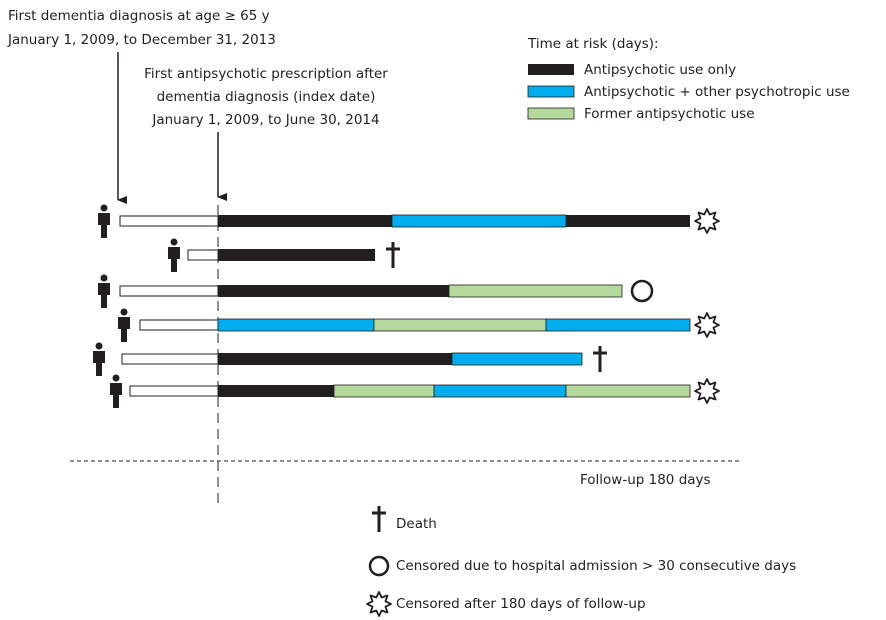  Describe the element at coordinates (669, 114) in the screenshot. I see `legend-label: Former antipsychotic use` at that location.